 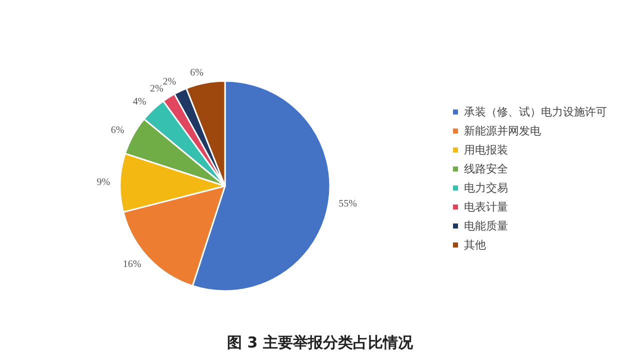 What do you see at coordinates (475, 245) in the screenshot?
I see `legend-label: 其他` at bounding box center [475, 245].